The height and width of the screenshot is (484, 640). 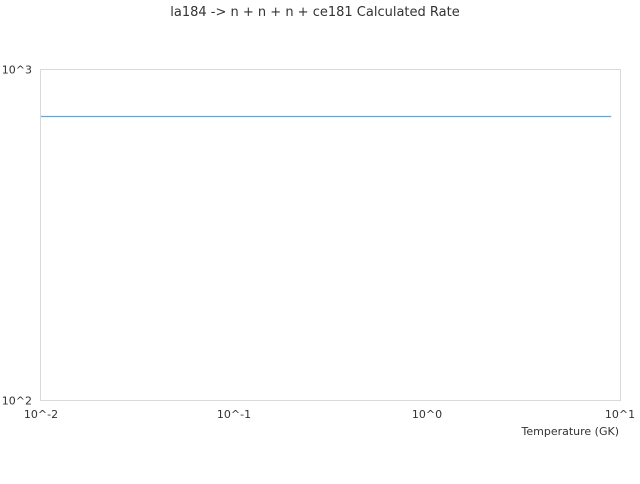 I want to click on x-tick-label: 10^-2, so click(x=41, y=414).